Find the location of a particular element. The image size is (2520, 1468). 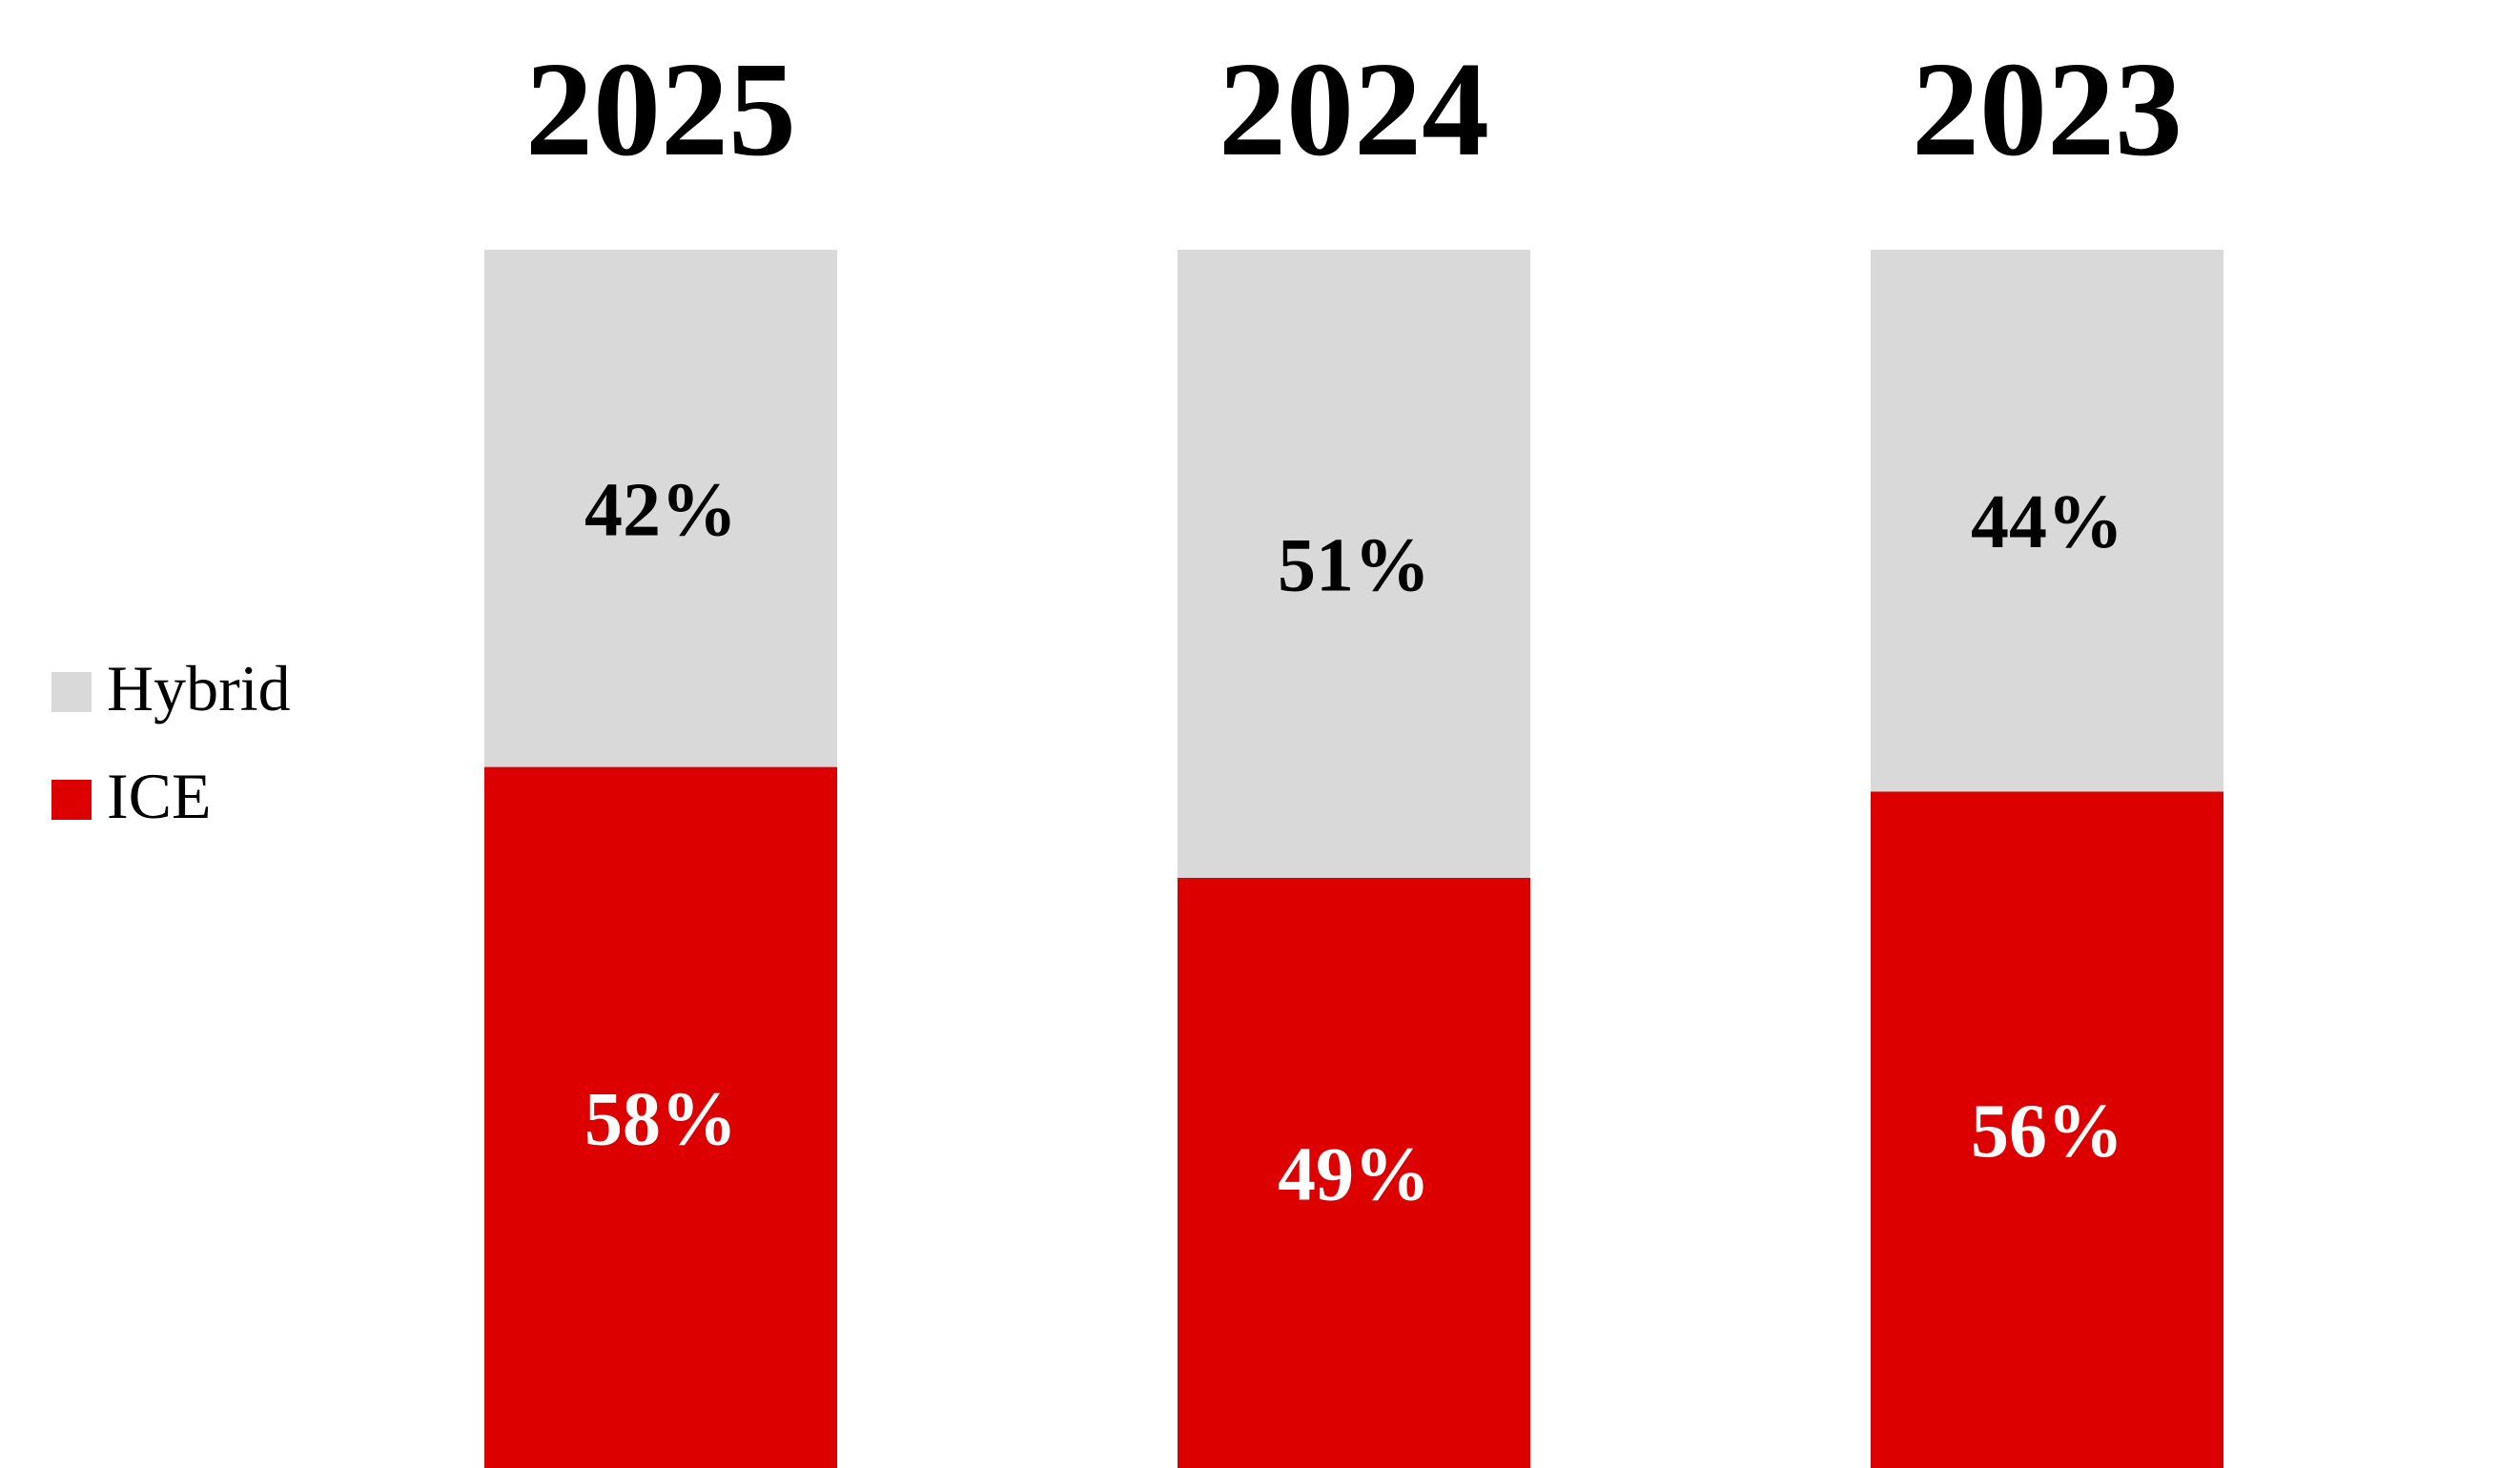

legend-label: Hybrid is located at coordinates (199, 688).